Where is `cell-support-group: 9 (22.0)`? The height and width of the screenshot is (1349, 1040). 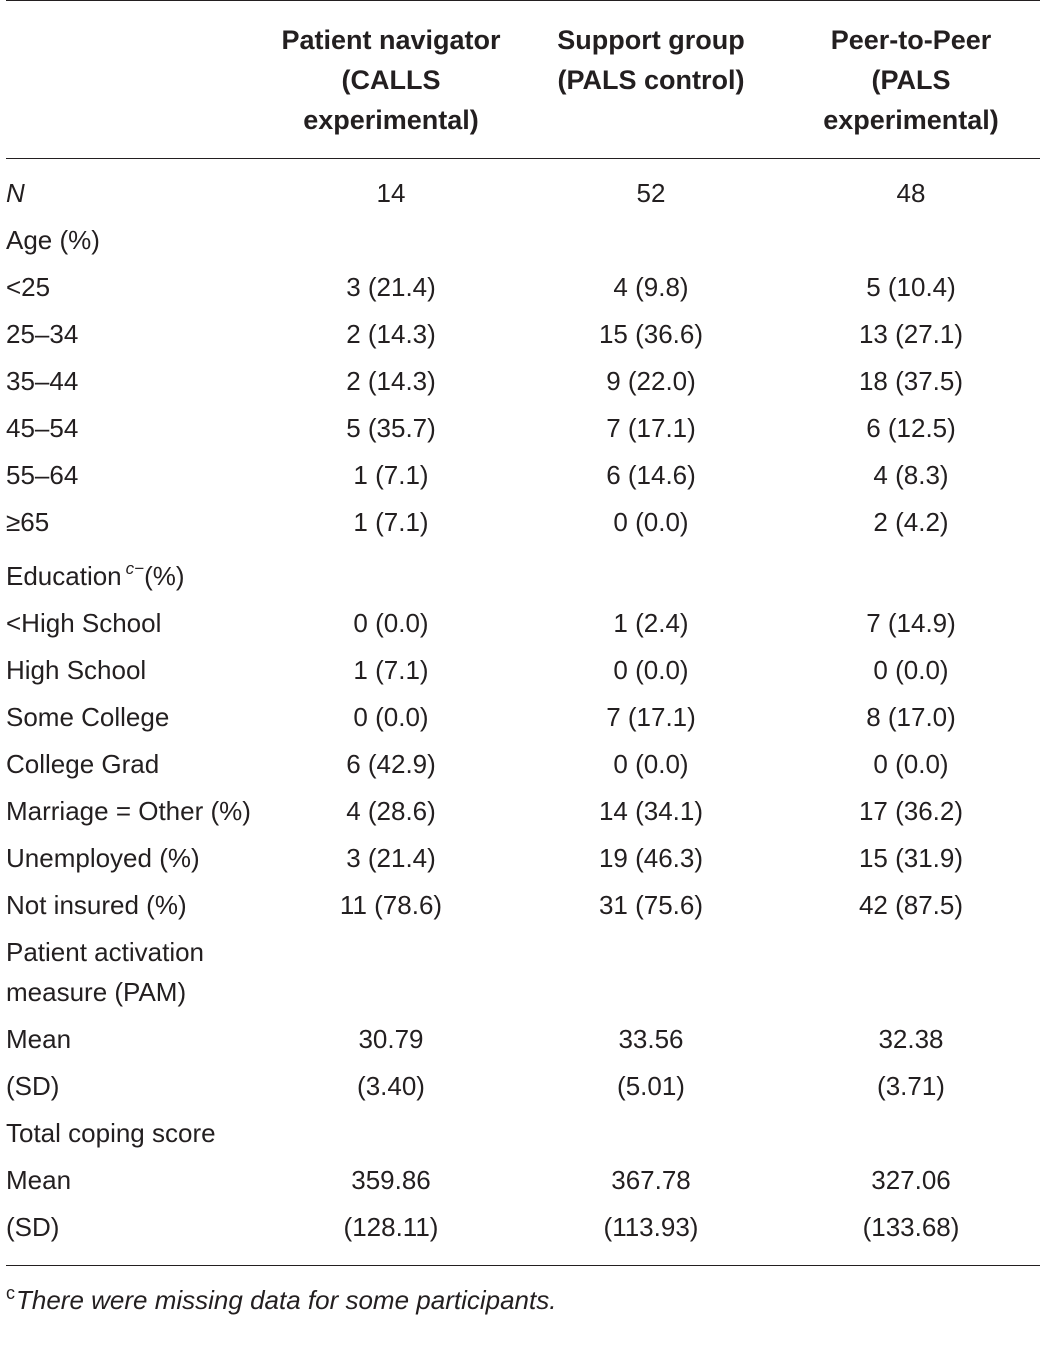
cell-support-group: 9 (22.0) is located at coordinates (651, 381).